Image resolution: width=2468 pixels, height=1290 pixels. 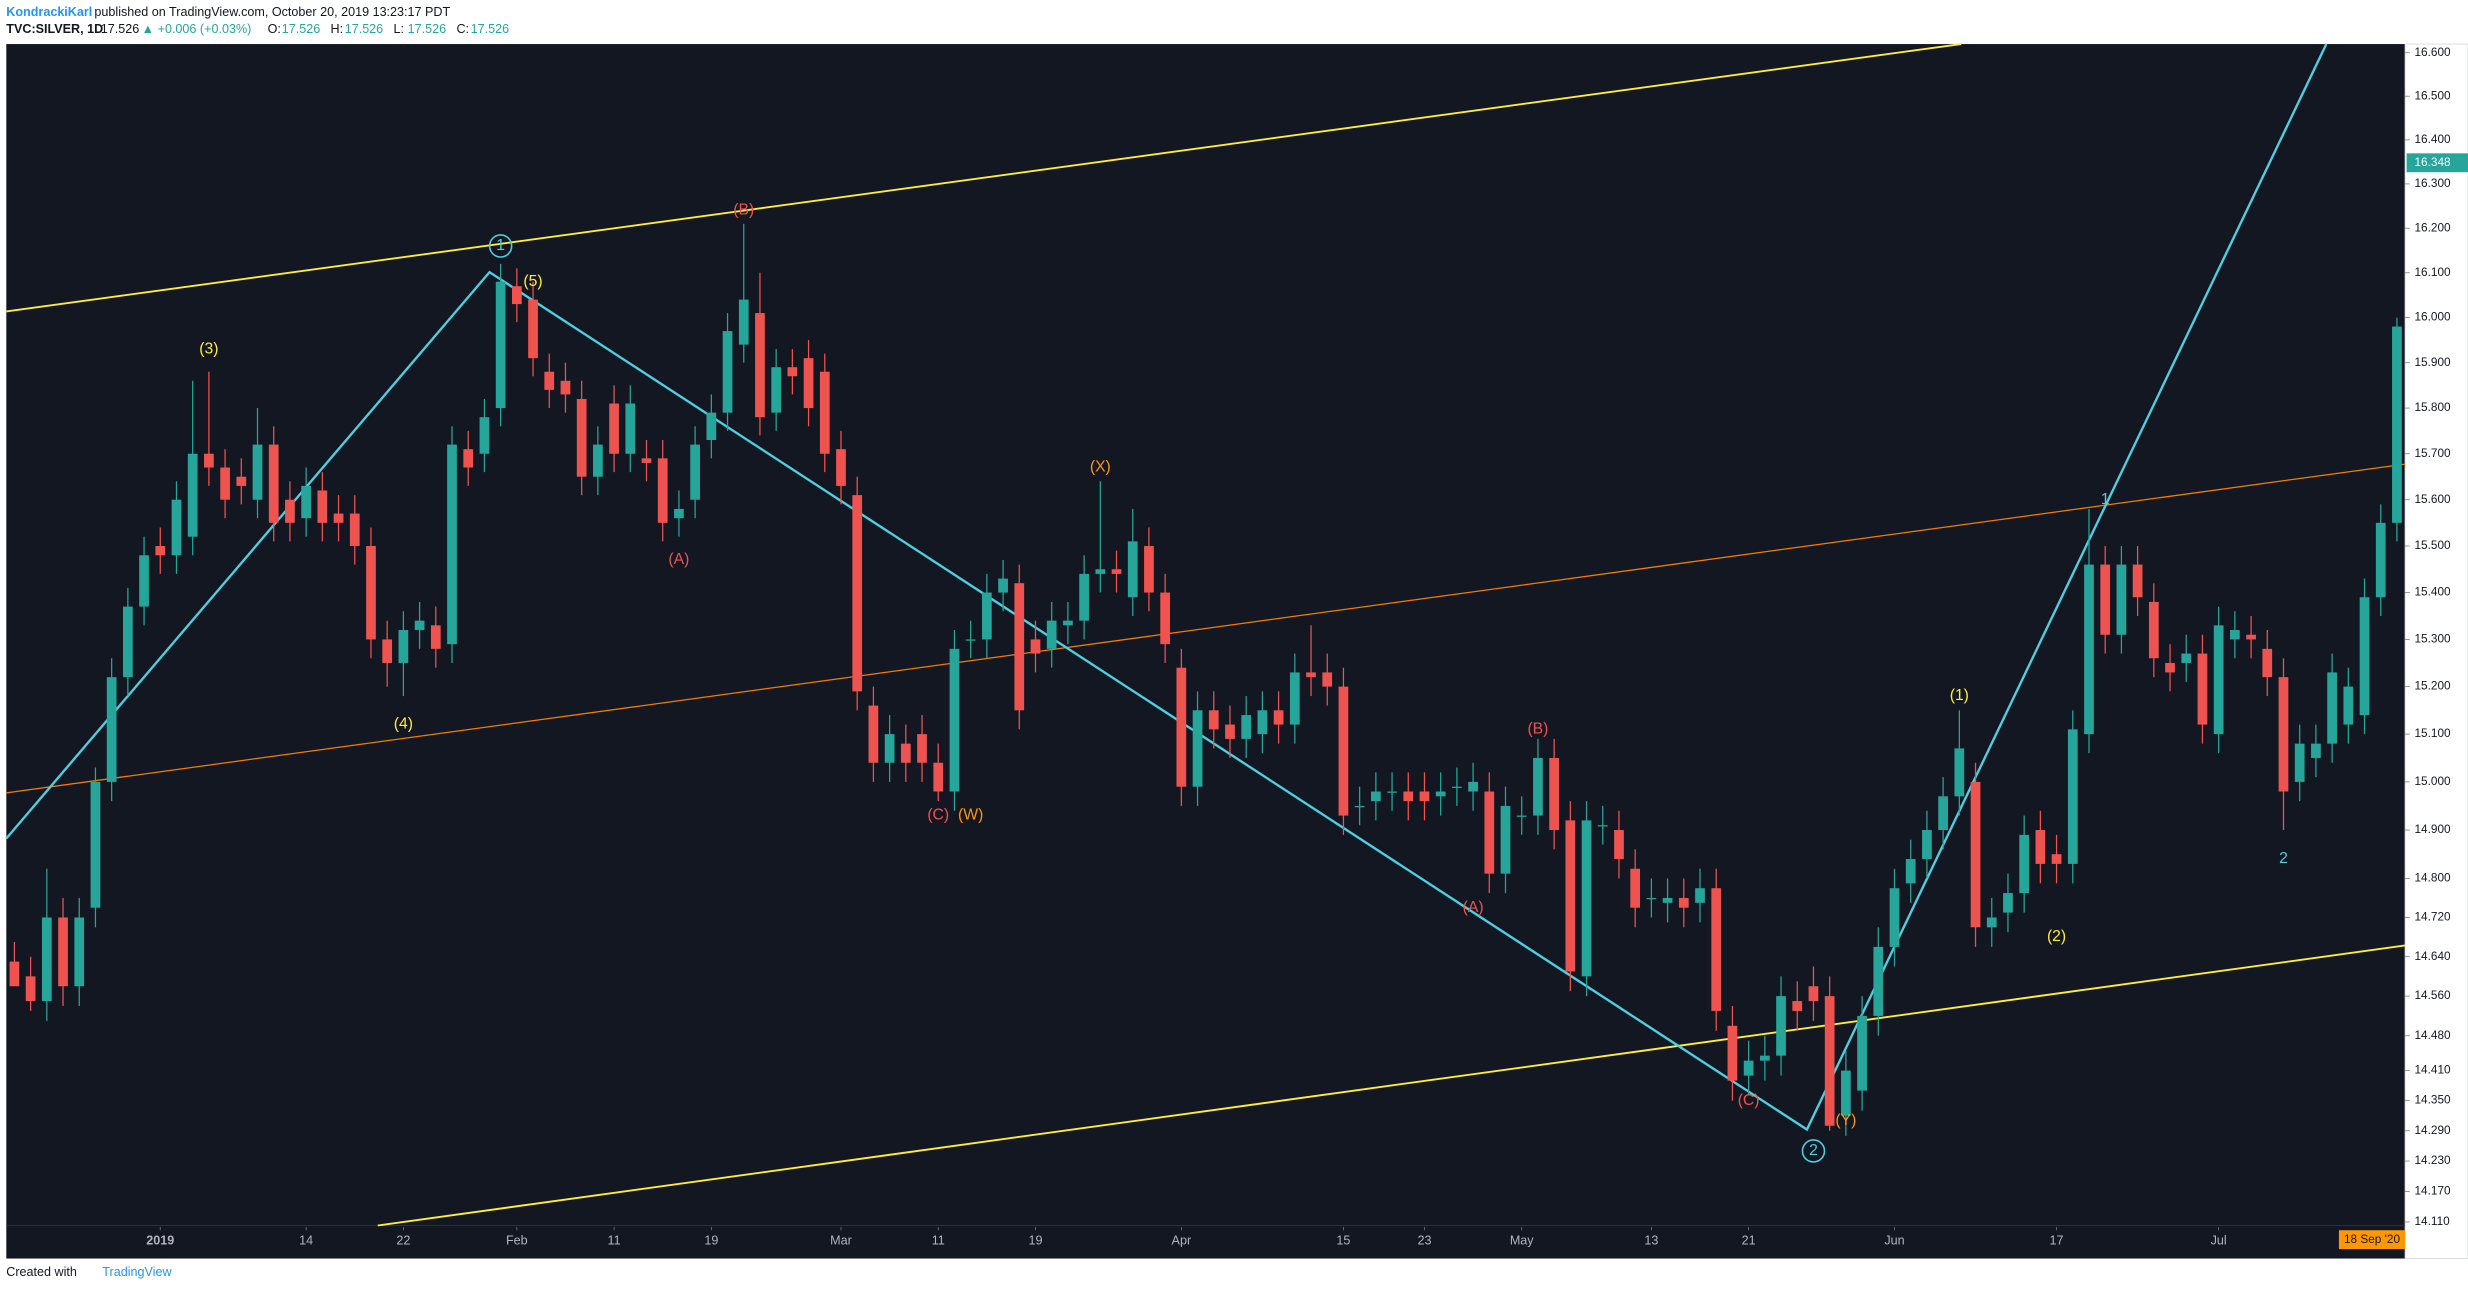 What do you see at coordinates (1845, 1120) in the screenshot?
I see `wave-label: (Y)` at bounding box center [1845, 1120].